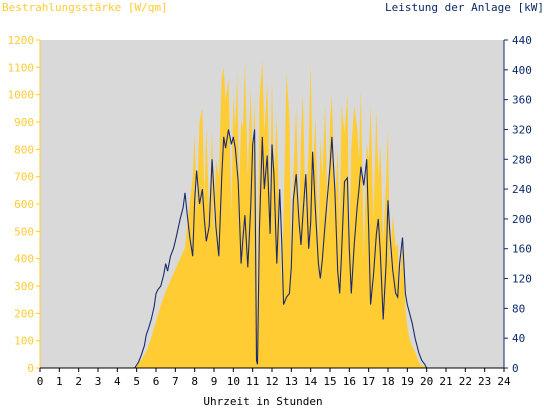 This screenshot has width=544, height=408. Describe the element at coordinates (407, 381) in the screenshot. I see `x-tick-label: 19` at that location.